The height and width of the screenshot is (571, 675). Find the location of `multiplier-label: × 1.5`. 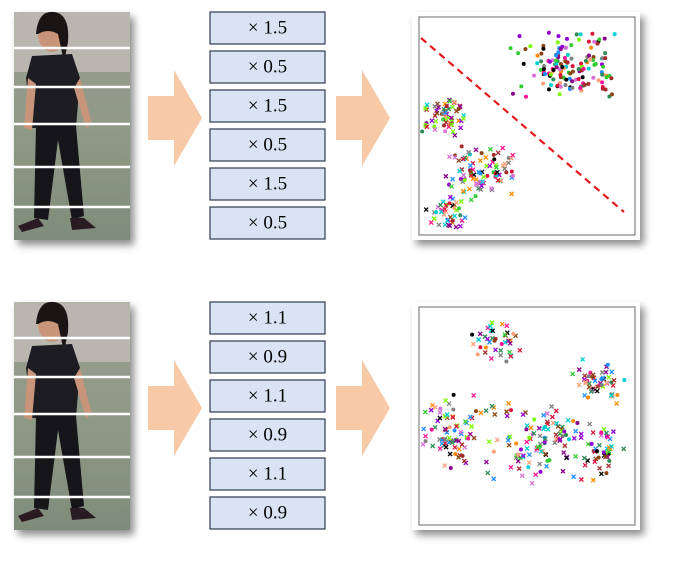

multiplier-label: × 1.5 is located at coordinates (267, 27).